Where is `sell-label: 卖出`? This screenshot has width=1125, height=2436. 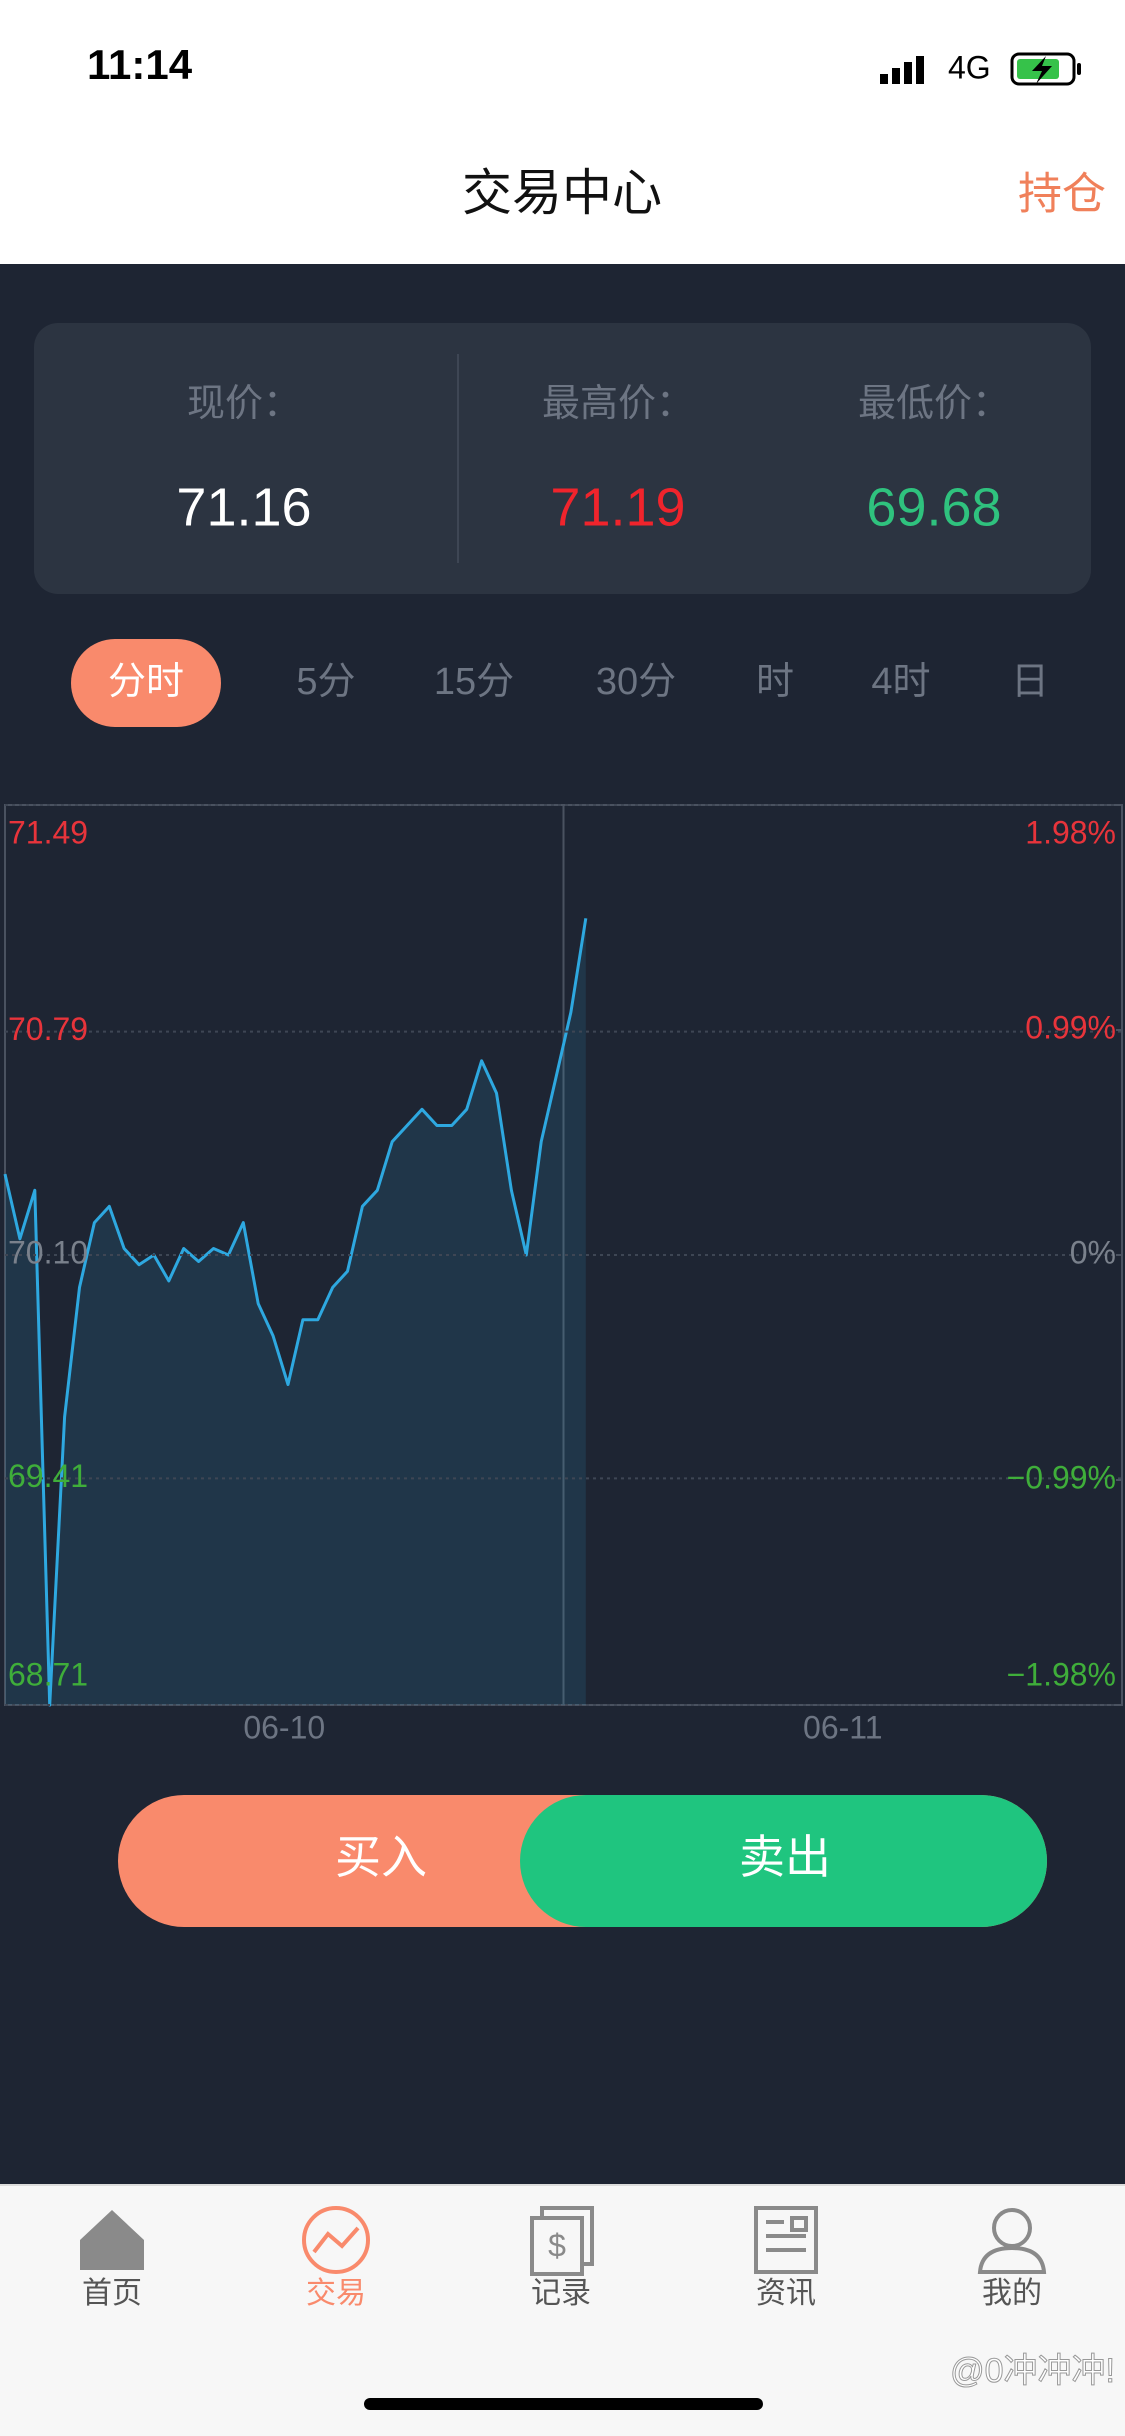
sell-label: 卖出 is located at coordinates (785, 1857).